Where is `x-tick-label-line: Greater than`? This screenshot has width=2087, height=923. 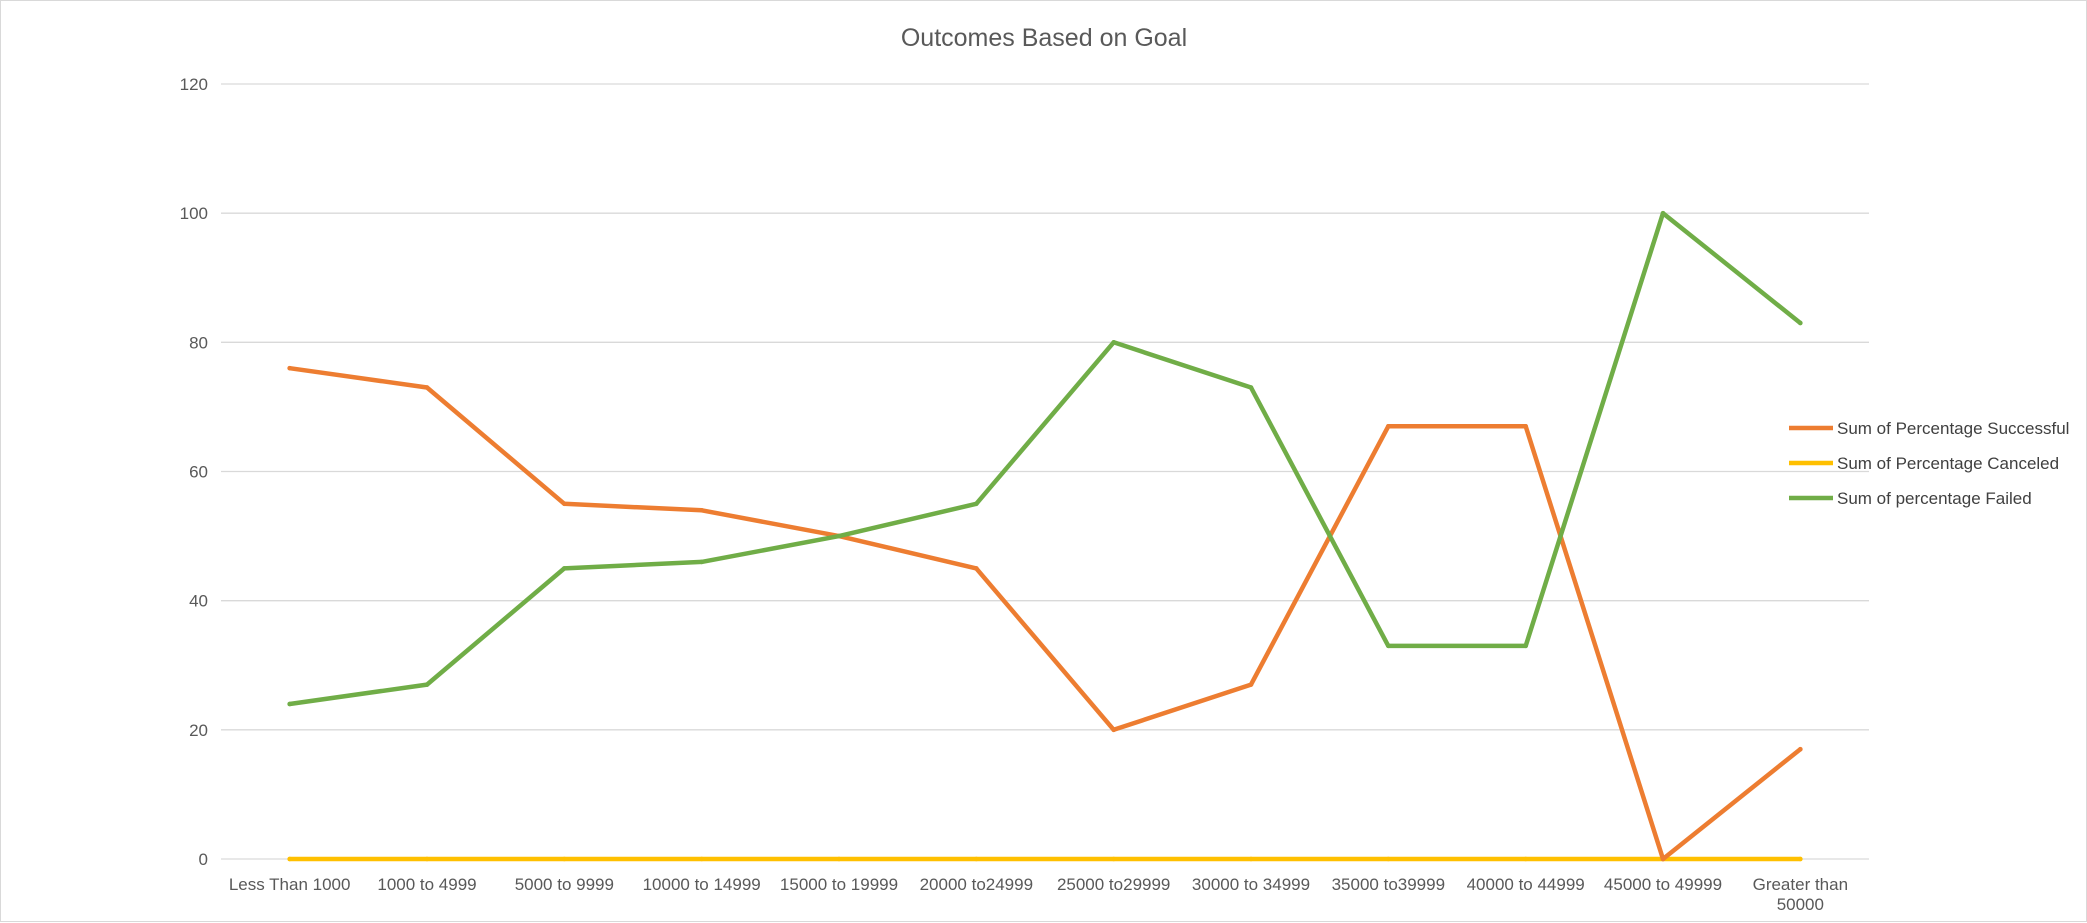
x-tick-label-line: Greater than is located at coordinates (1800, 884).